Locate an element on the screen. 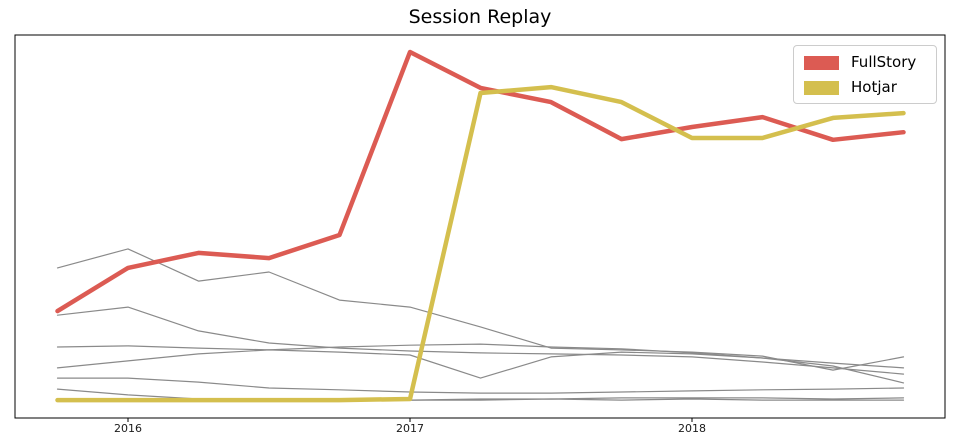  chart-title: Session Replay is located at coordinates (480, 17).